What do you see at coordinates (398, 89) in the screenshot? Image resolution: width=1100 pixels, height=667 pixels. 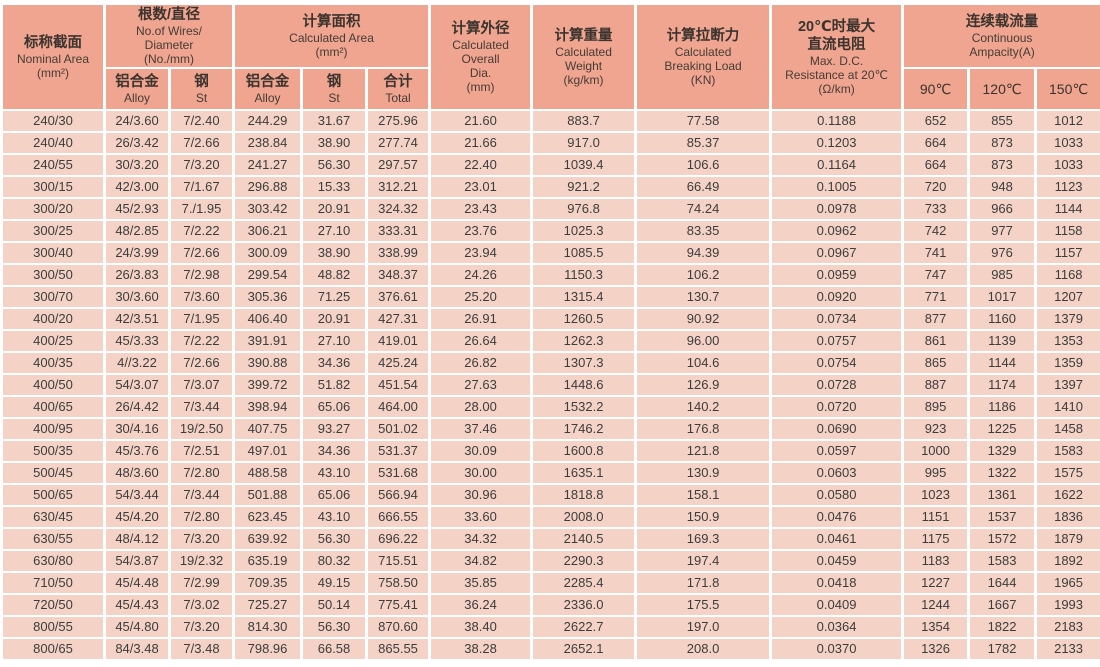 I see `subcol-area-total: 合计 Total` at bounding box center [398, 89].